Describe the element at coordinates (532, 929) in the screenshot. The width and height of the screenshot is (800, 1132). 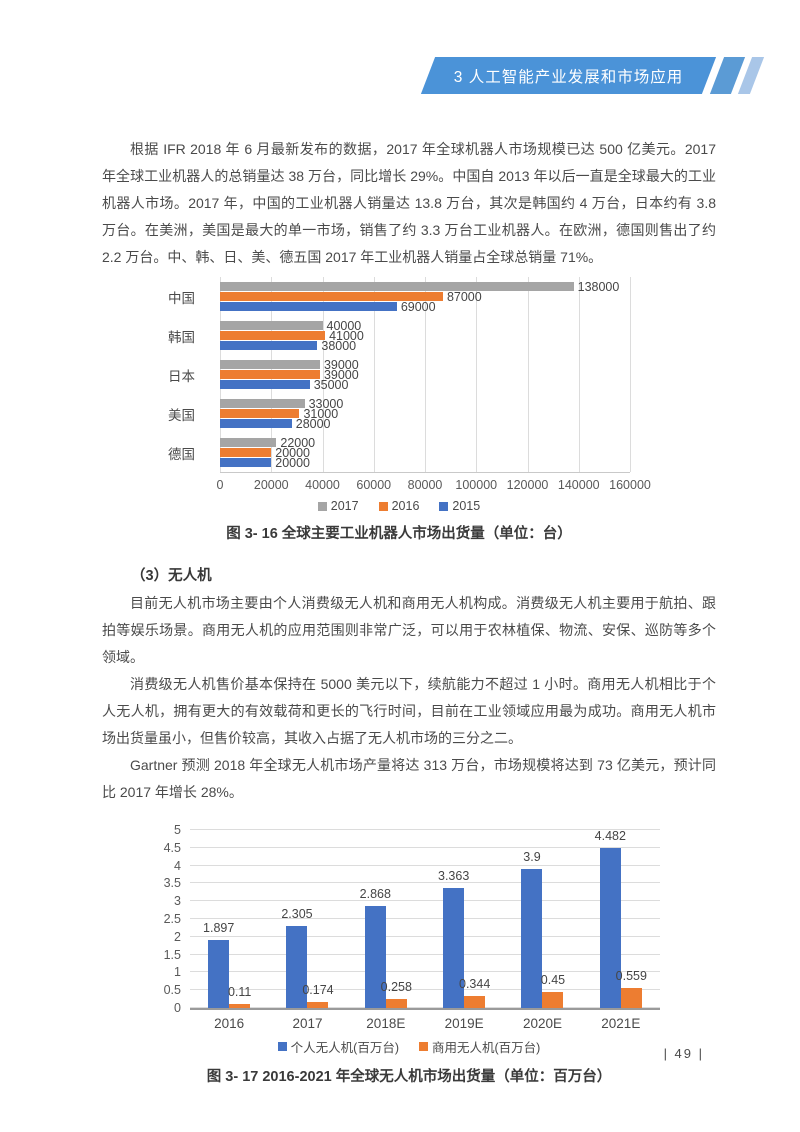
I see `bar-series-0: 3.9` at that location.